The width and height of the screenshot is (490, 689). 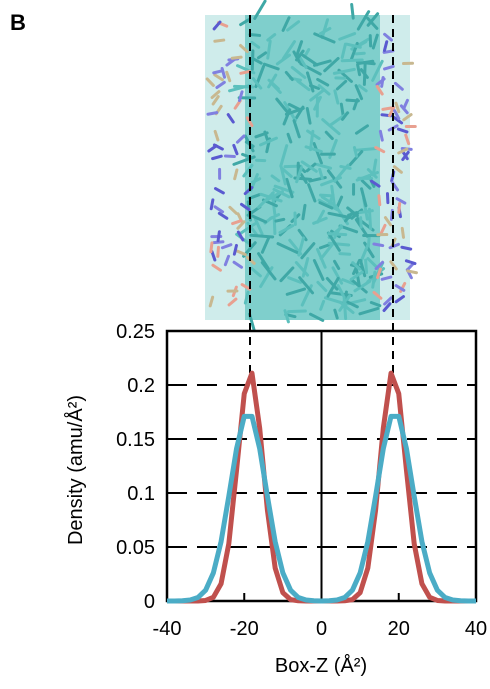 What do you see at coordinates (141, 386) in the screenshot?
I see `y-tick-label: 0.2` at bounding box center [141, 386].